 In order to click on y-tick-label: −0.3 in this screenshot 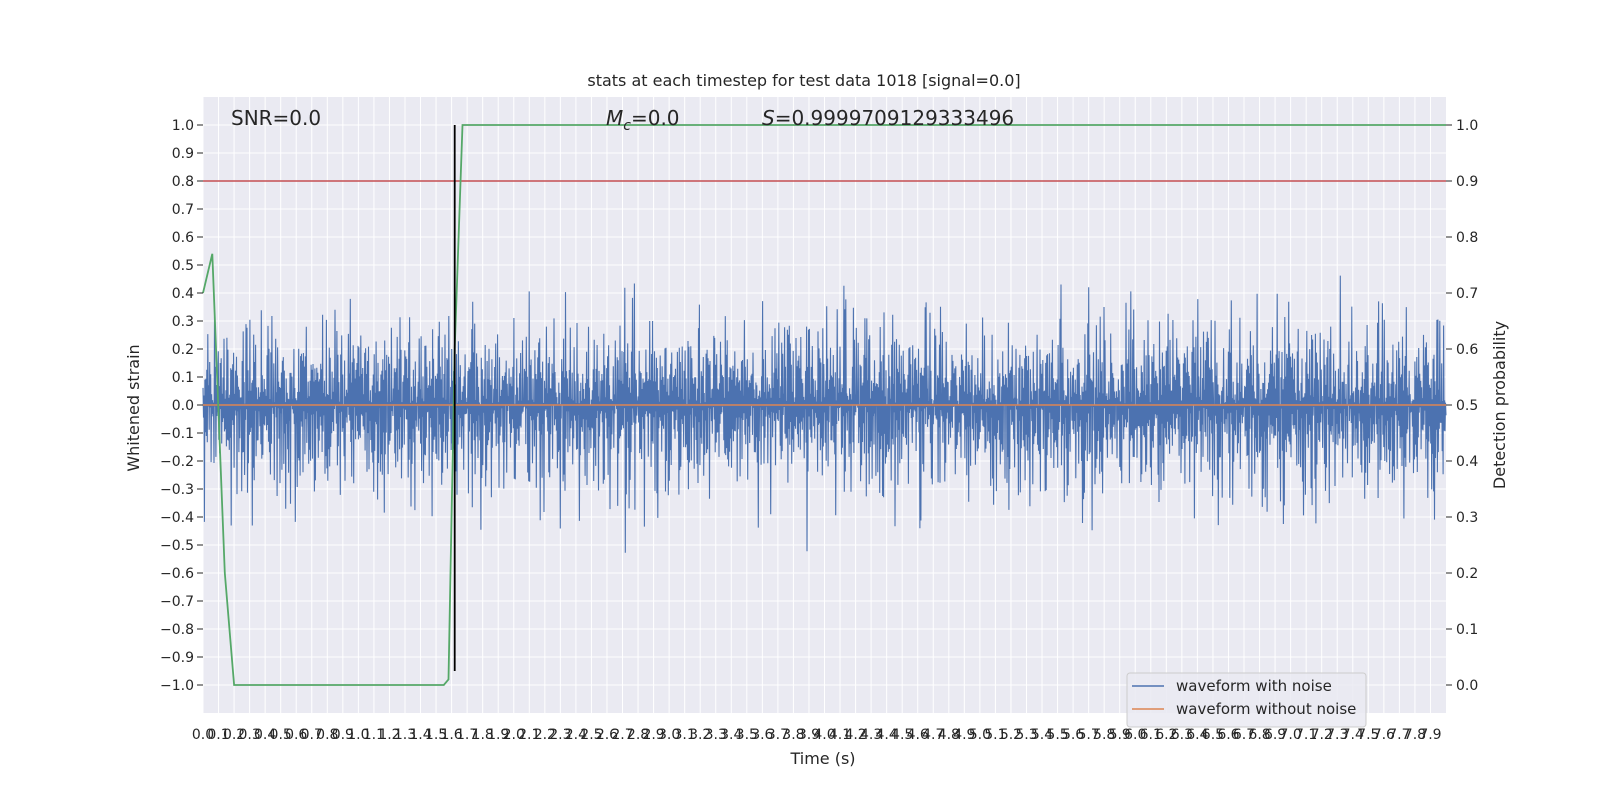, I will do `click(177, 490)`.